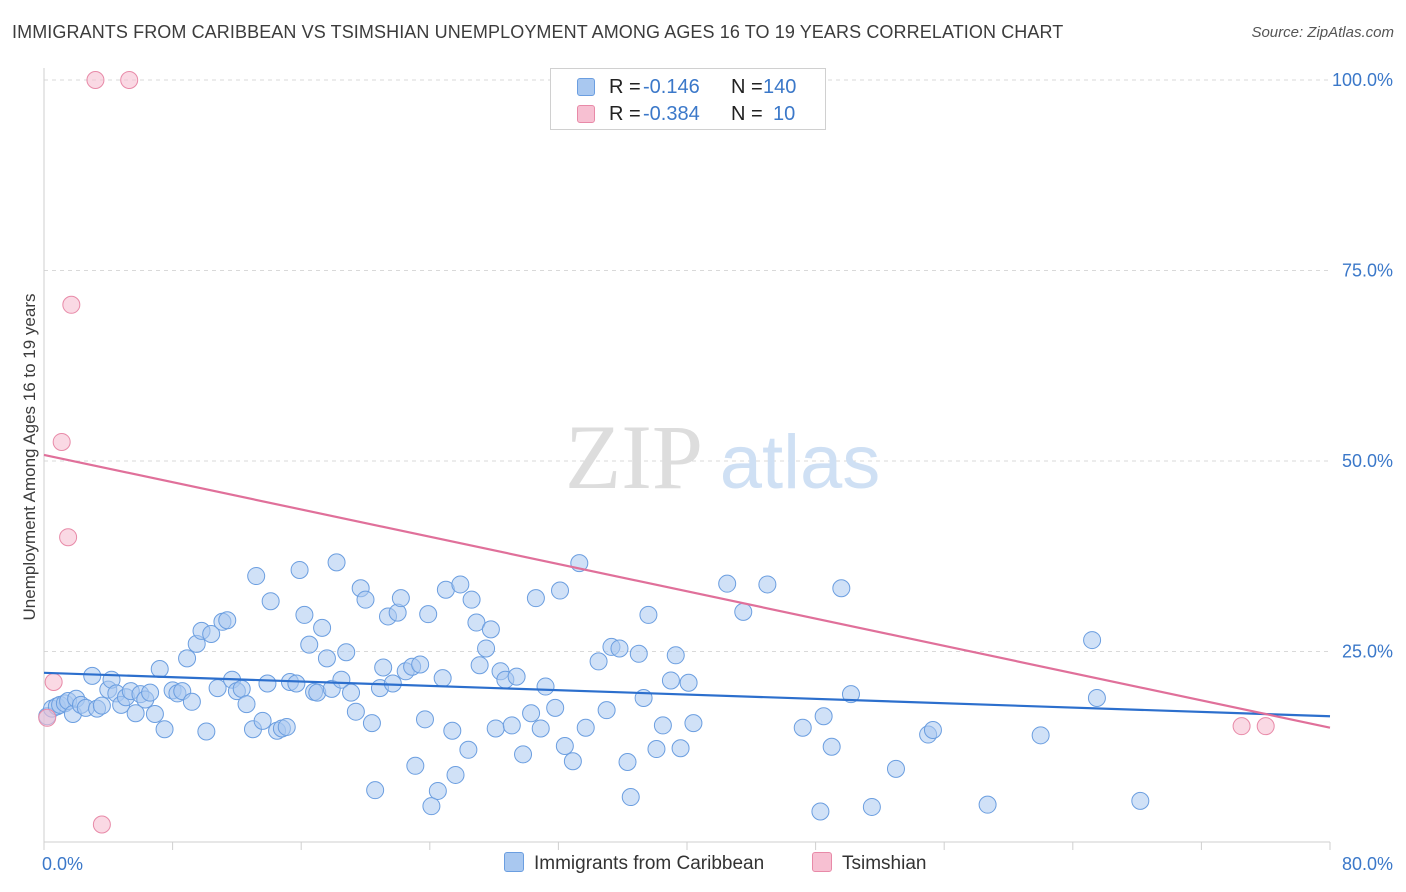 This screenshot has height=892, width=1406. What do you see at coordinates (1367, 864) in the screenshot?
I see `x-tick-label-max: 80.0%` at bounding box center [1367, 864].